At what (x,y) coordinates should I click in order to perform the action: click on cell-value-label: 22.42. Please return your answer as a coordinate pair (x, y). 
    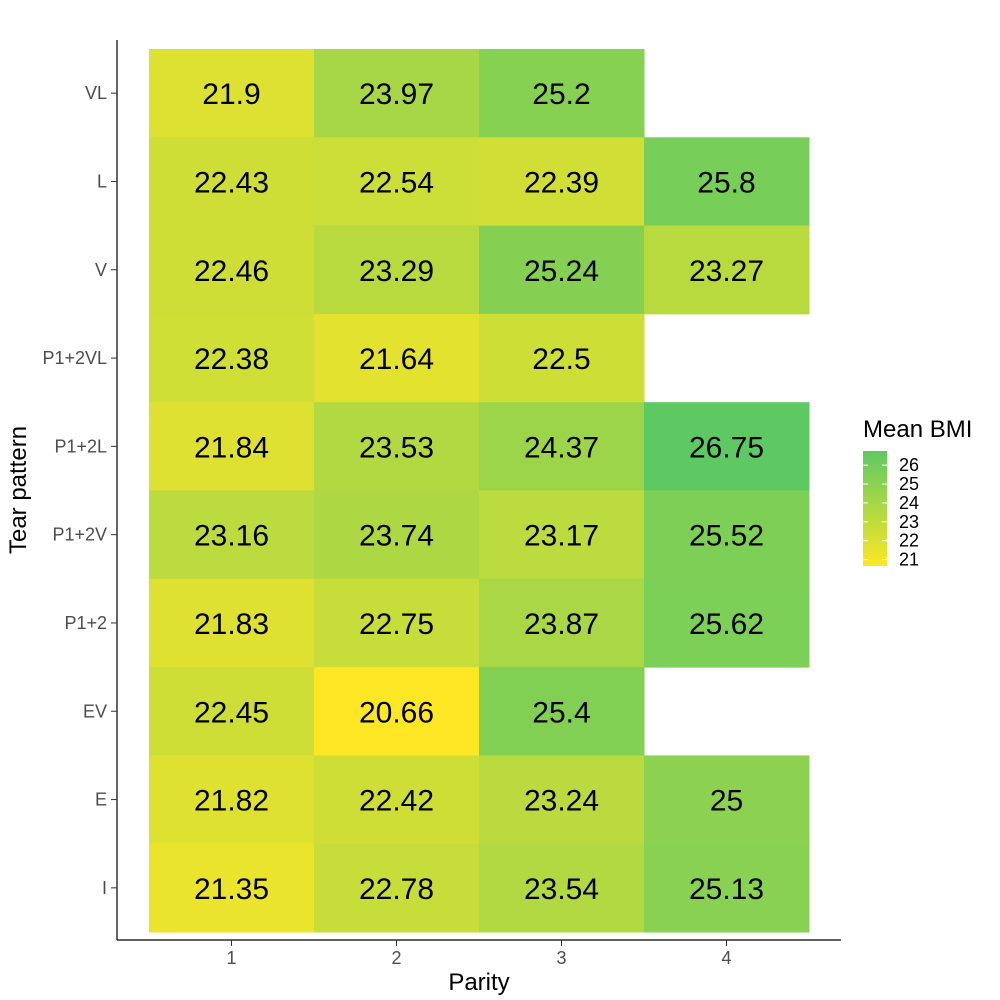
    Looking at the image, I should click on (396, 801).